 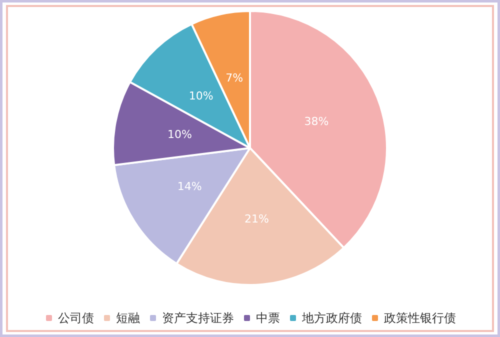 What do you see at coordinates (420, 318) in the screenshot?
I see `legend-label: 政策性银行债` at bounding box center [420, 318].